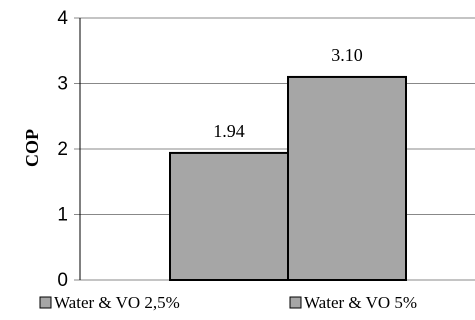 This screenshot has height=320, width=475. What do you see at coordinates (62, 215) in the screenshot?
I see `y-tick-label: 1` at bounding box center [62, 215].